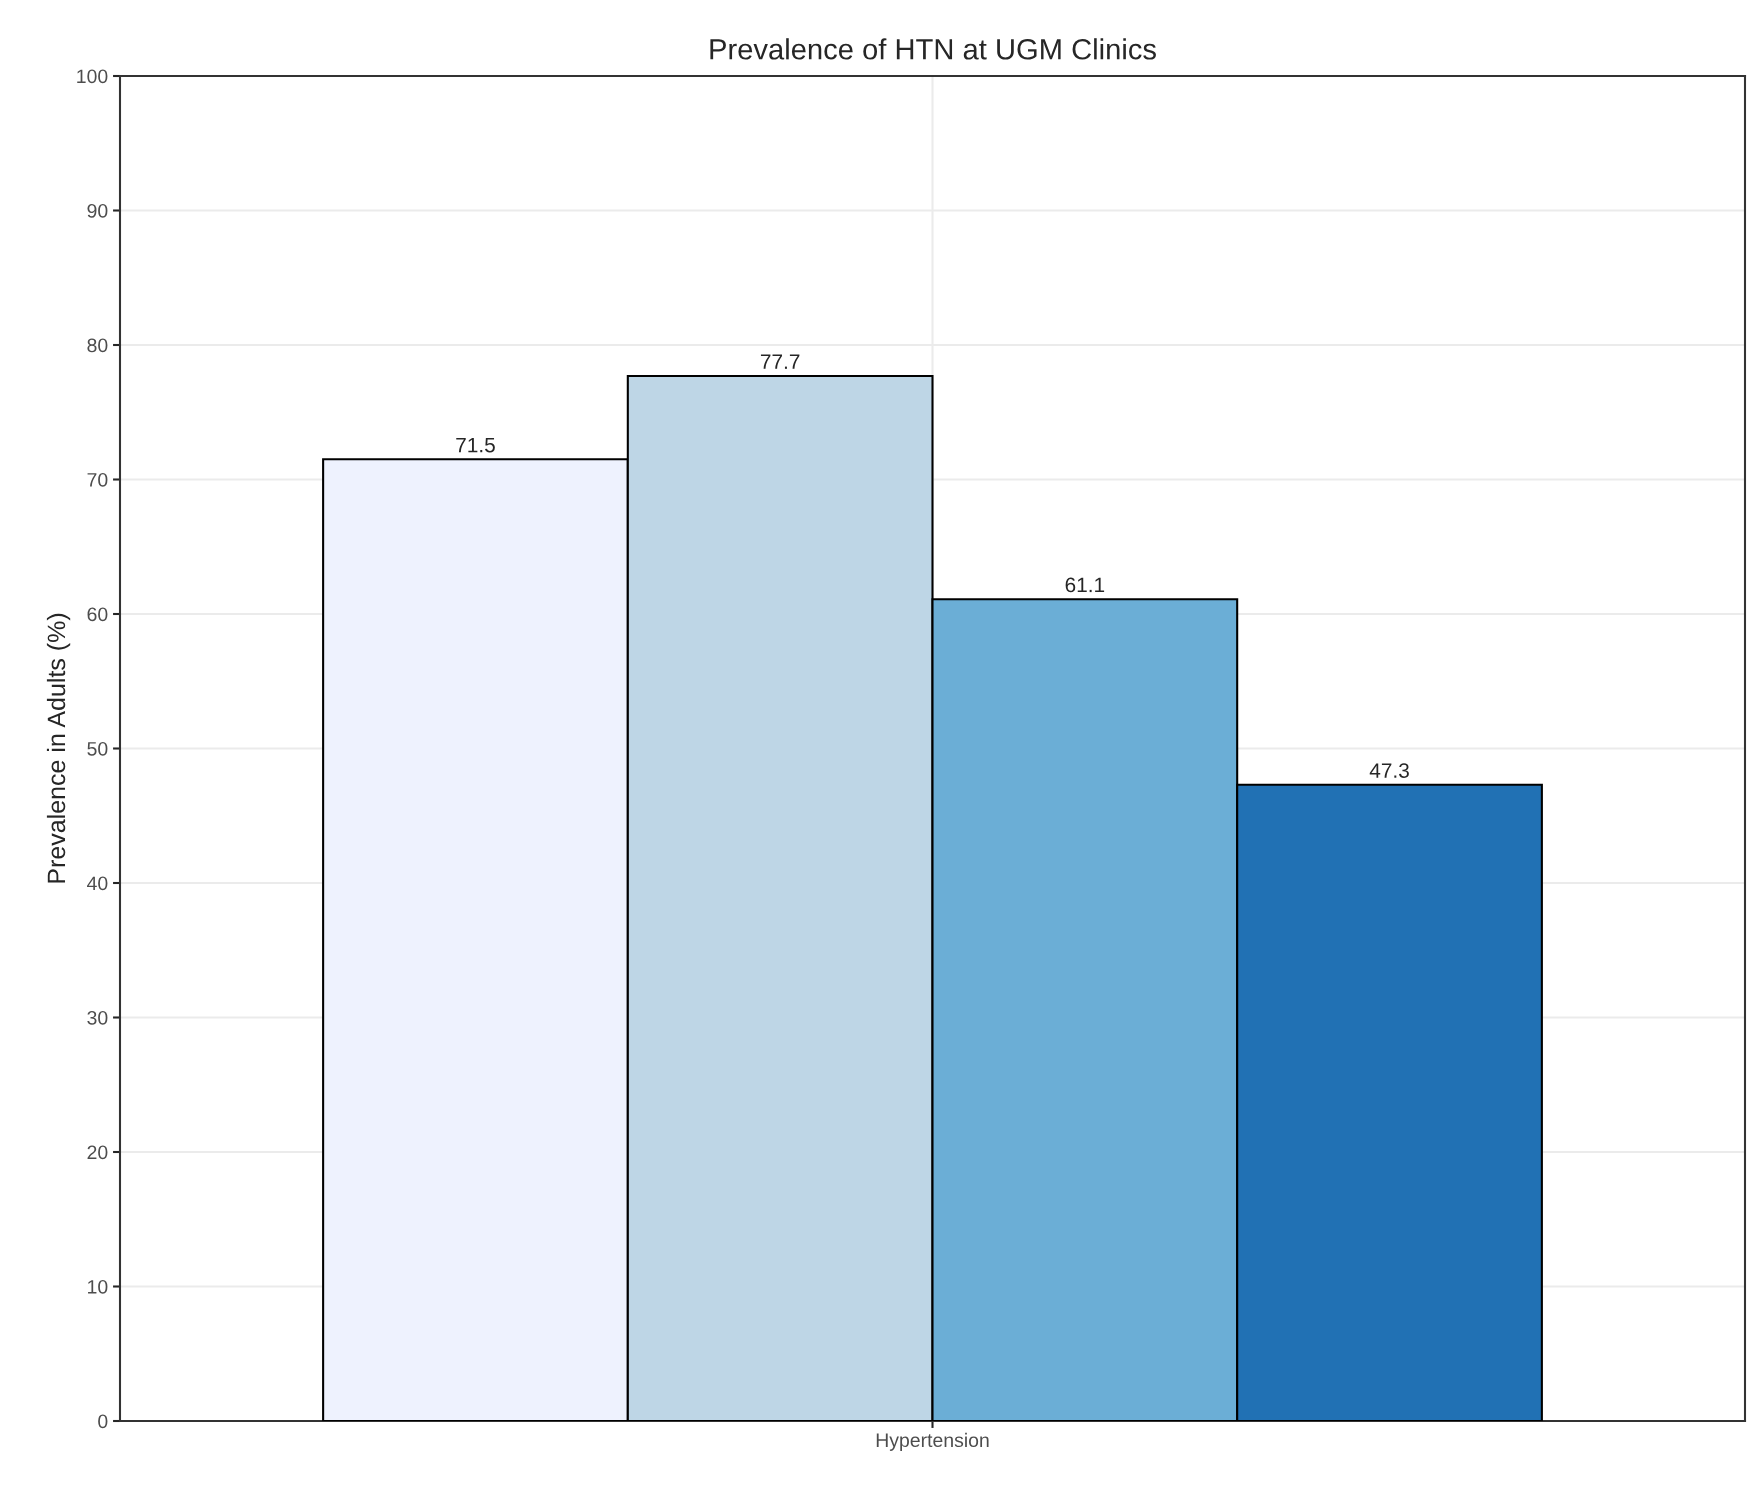 The image size is (1756, 1496). I want to click on data-label: 61.1, so click(1085, 585).